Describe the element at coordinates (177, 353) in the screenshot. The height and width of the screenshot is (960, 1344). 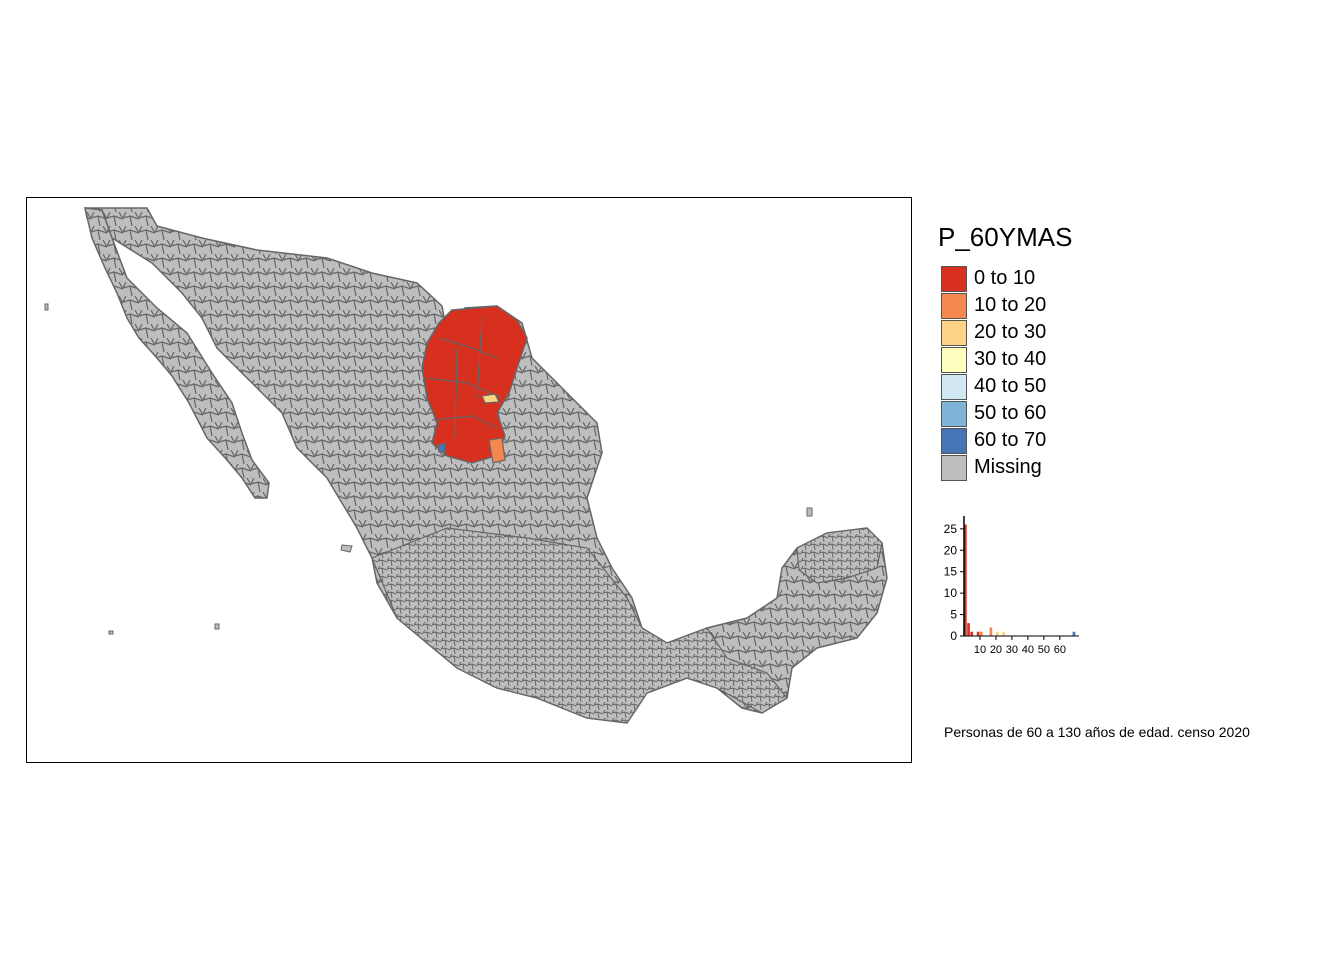
I see `baja-california` at that location.